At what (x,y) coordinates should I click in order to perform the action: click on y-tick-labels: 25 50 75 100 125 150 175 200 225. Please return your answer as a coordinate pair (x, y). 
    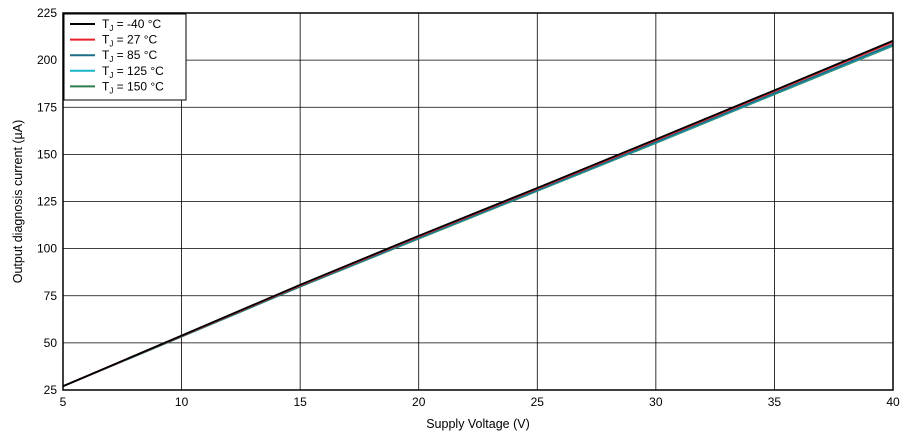
    Looking at the image, I should click on (47, 201).